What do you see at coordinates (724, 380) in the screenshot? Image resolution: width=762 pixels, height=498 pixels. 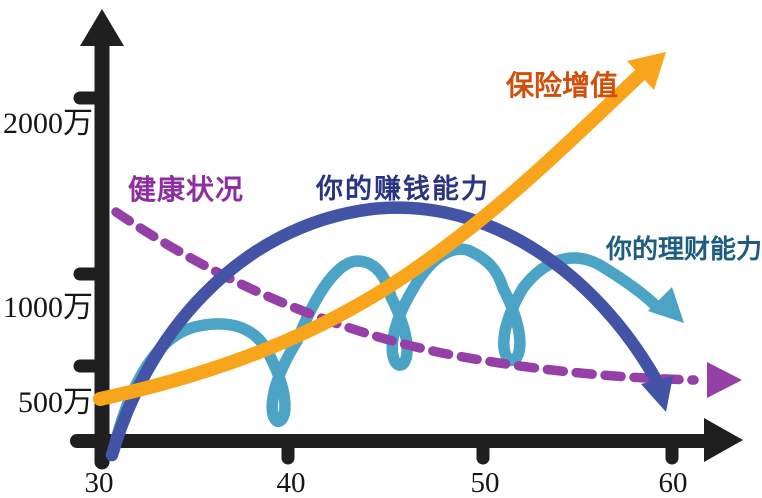 I see `health-arrow-icon` at bounding box center [724, 380].